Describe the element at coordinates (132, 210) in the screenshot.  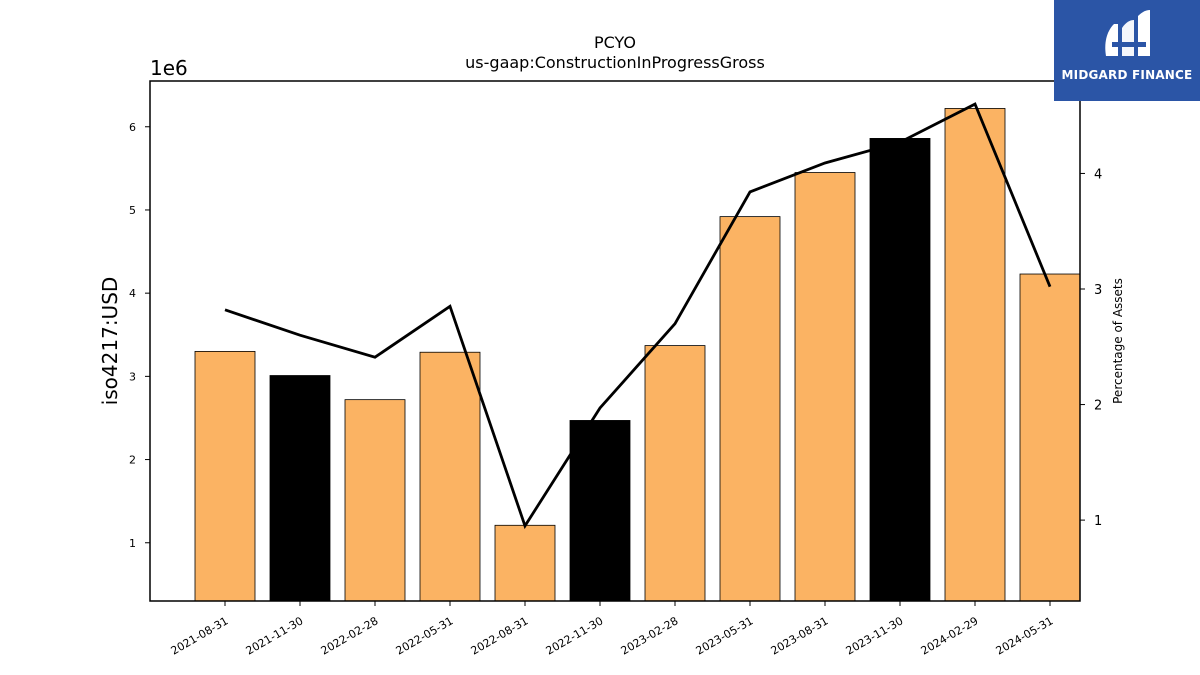
I see `y-tick-label: 5` at that location.